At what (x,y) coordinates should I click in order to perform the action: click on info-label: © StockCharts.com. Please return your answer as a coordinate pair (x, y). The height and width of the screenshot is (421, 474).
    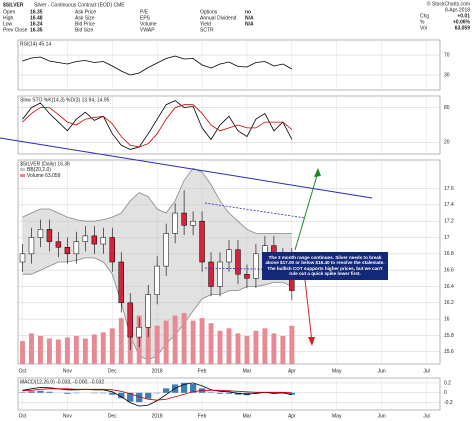
    Looking at the image, I should click on (448, 3).